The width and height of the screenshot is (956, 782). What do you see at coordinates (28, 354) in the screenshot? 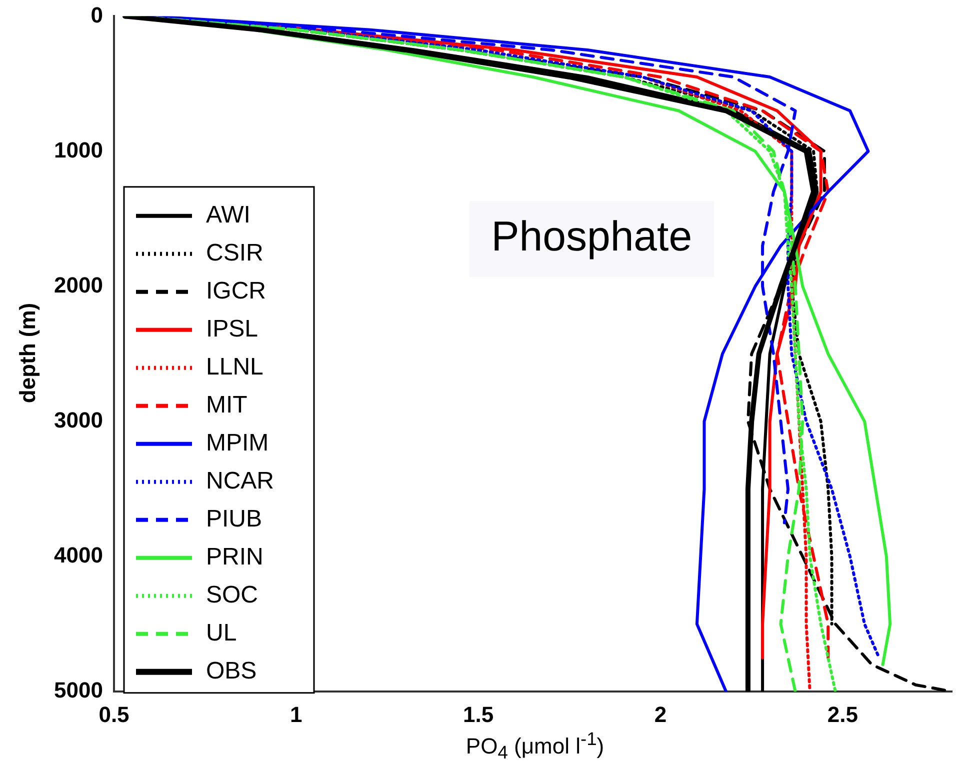
I see `y-axis-title: depth (m)` at bounding box center [28, 354].